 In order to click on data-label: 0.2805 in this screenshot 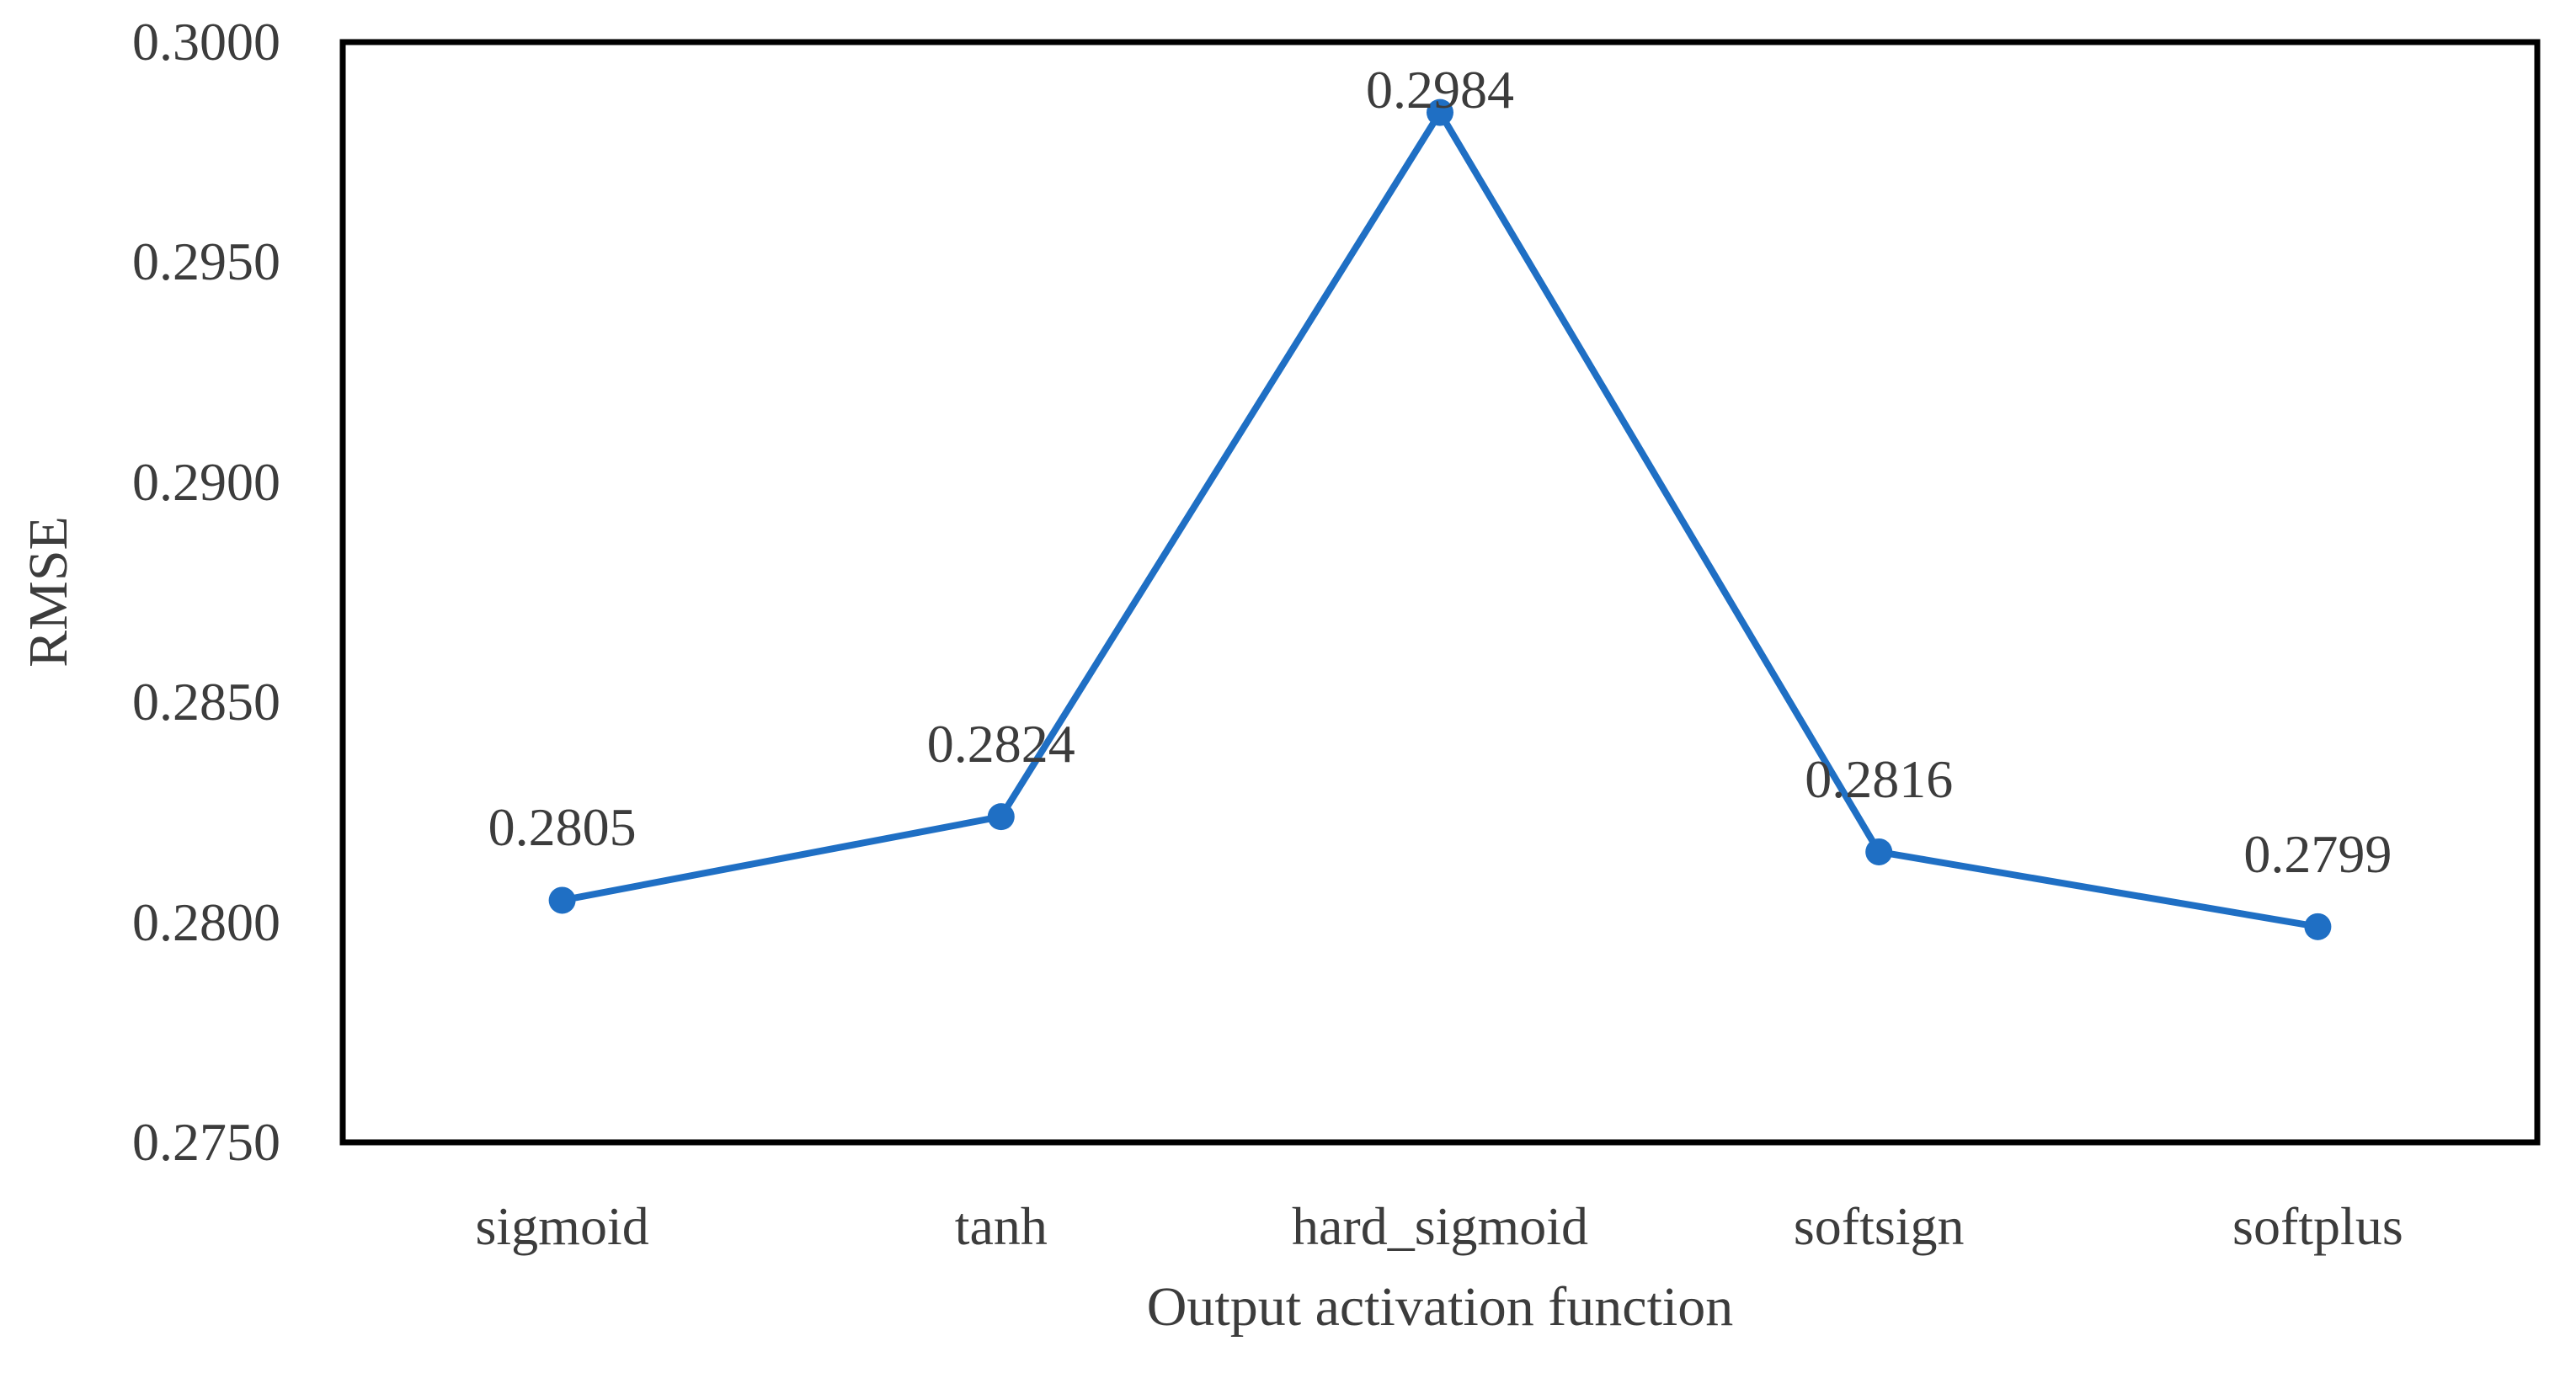, I will do `click(562, 827)`.